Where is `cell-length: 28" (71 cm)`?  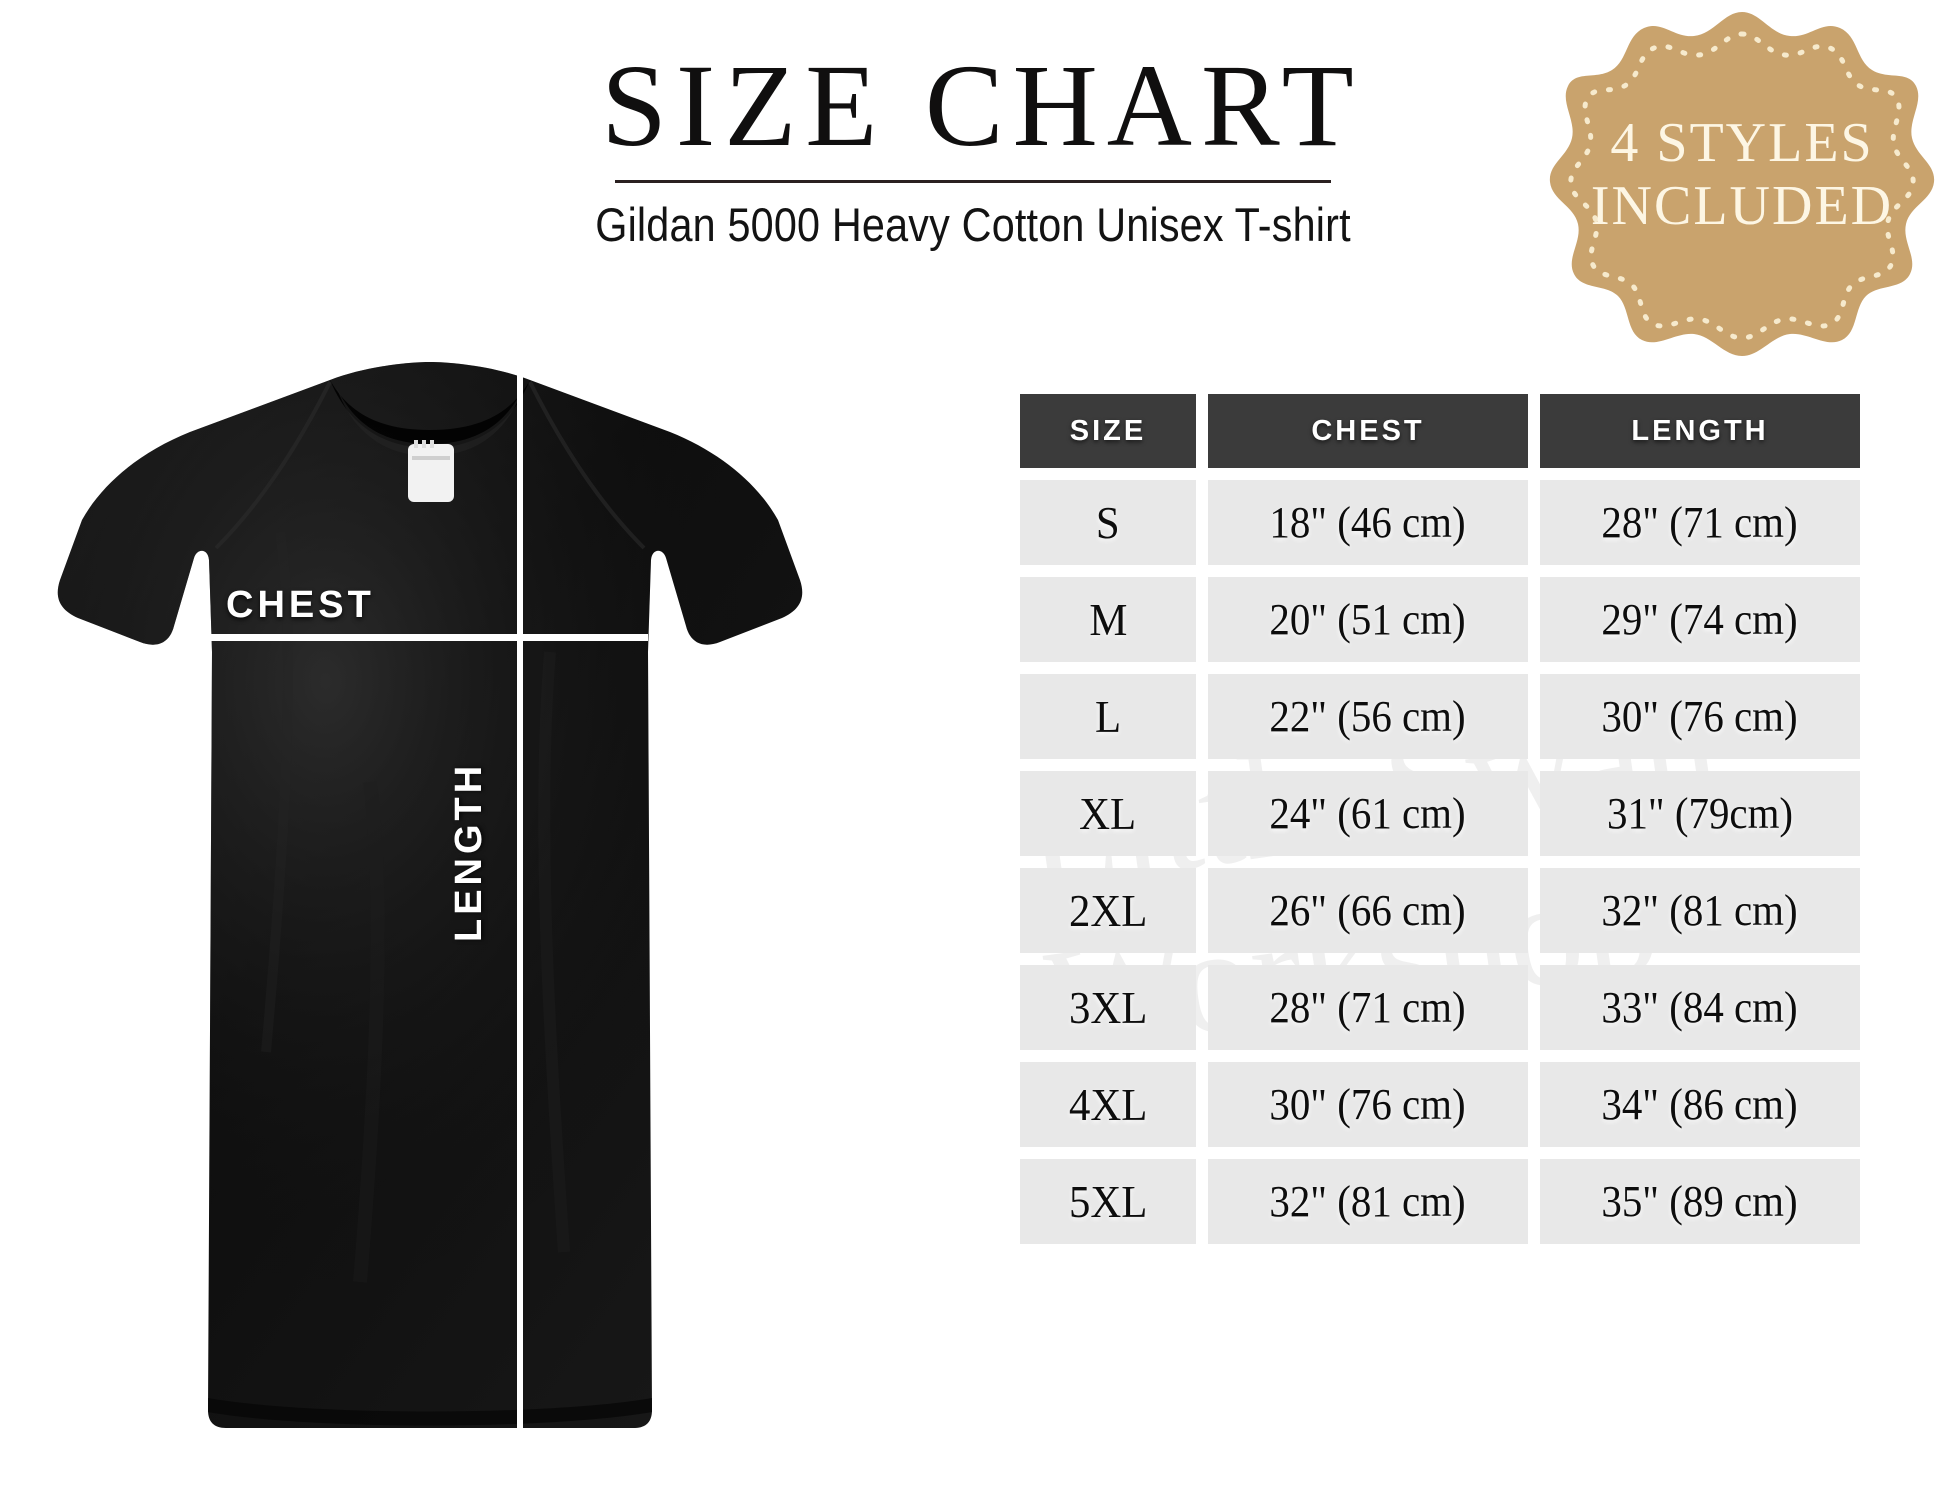 cell-length: 28" (71 cm) is located at coordinates (1700, 522).